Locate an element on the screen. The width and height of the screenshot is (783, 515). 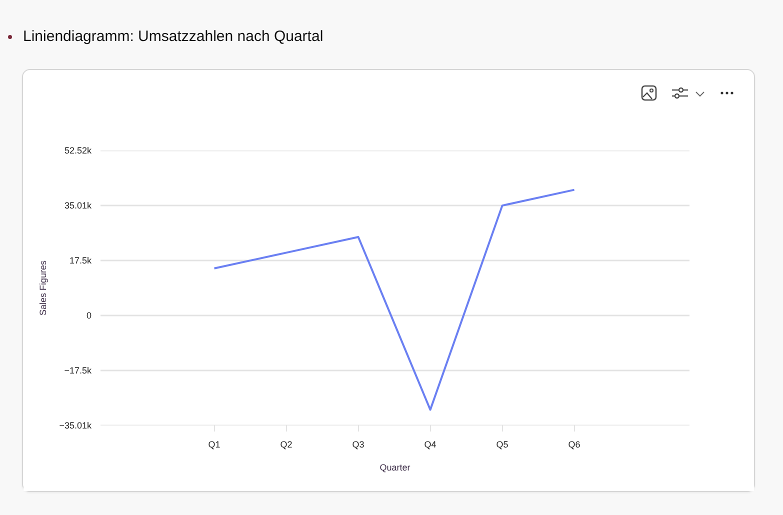
x-tick-label: Q4 is located at coordinates (430, 445).